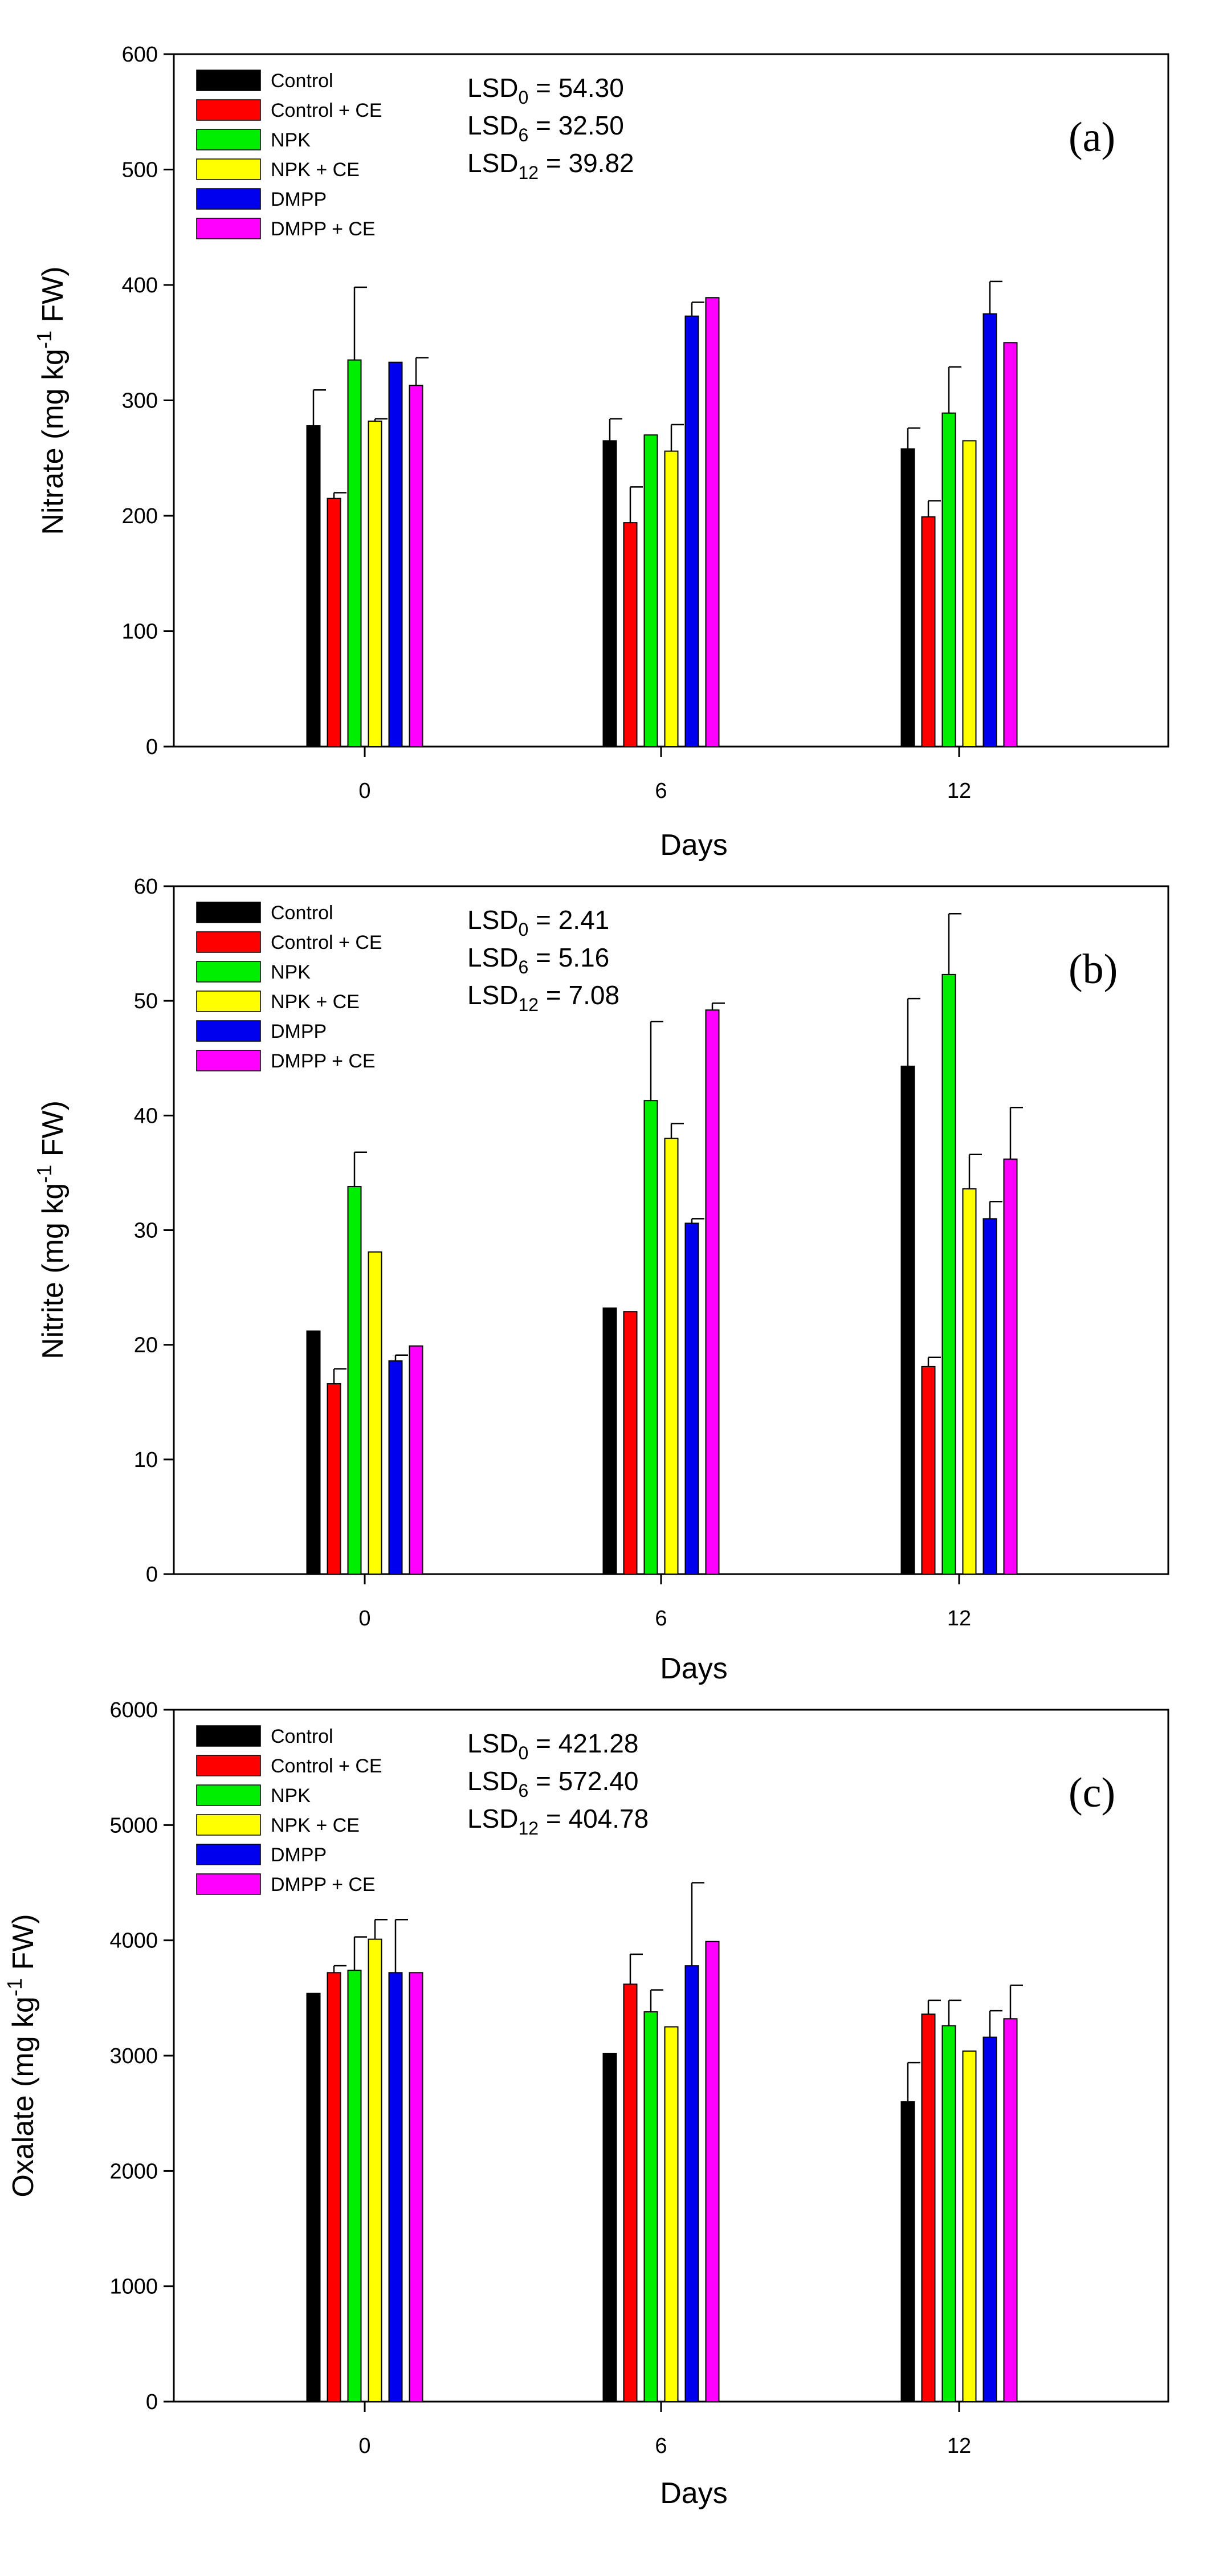 Image resolution: width=1215 pixels, height=2576 pixels. Describe the element at coordinates (140, 285) in the screenshot. I see `y-tick-label: 400` at that location.